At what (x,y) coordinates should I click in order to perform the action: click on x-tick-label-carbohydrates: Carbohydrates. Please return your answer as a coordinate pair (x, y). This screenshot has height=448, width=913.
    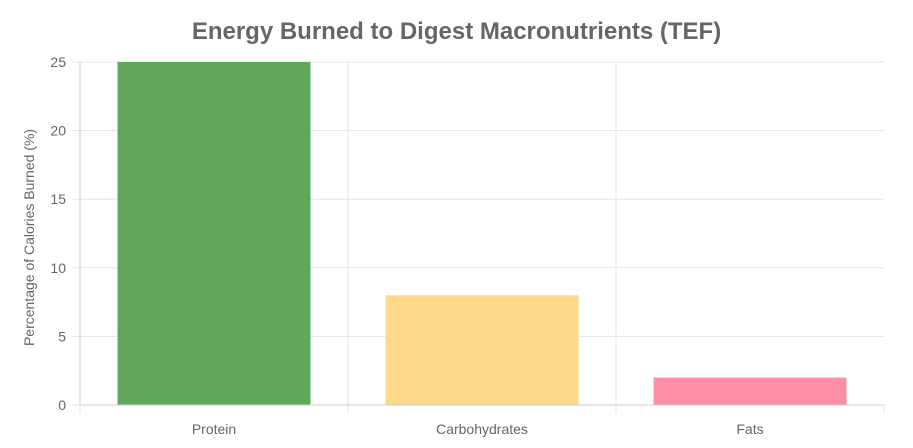
    Looking at the image, I should click on (482, 429).